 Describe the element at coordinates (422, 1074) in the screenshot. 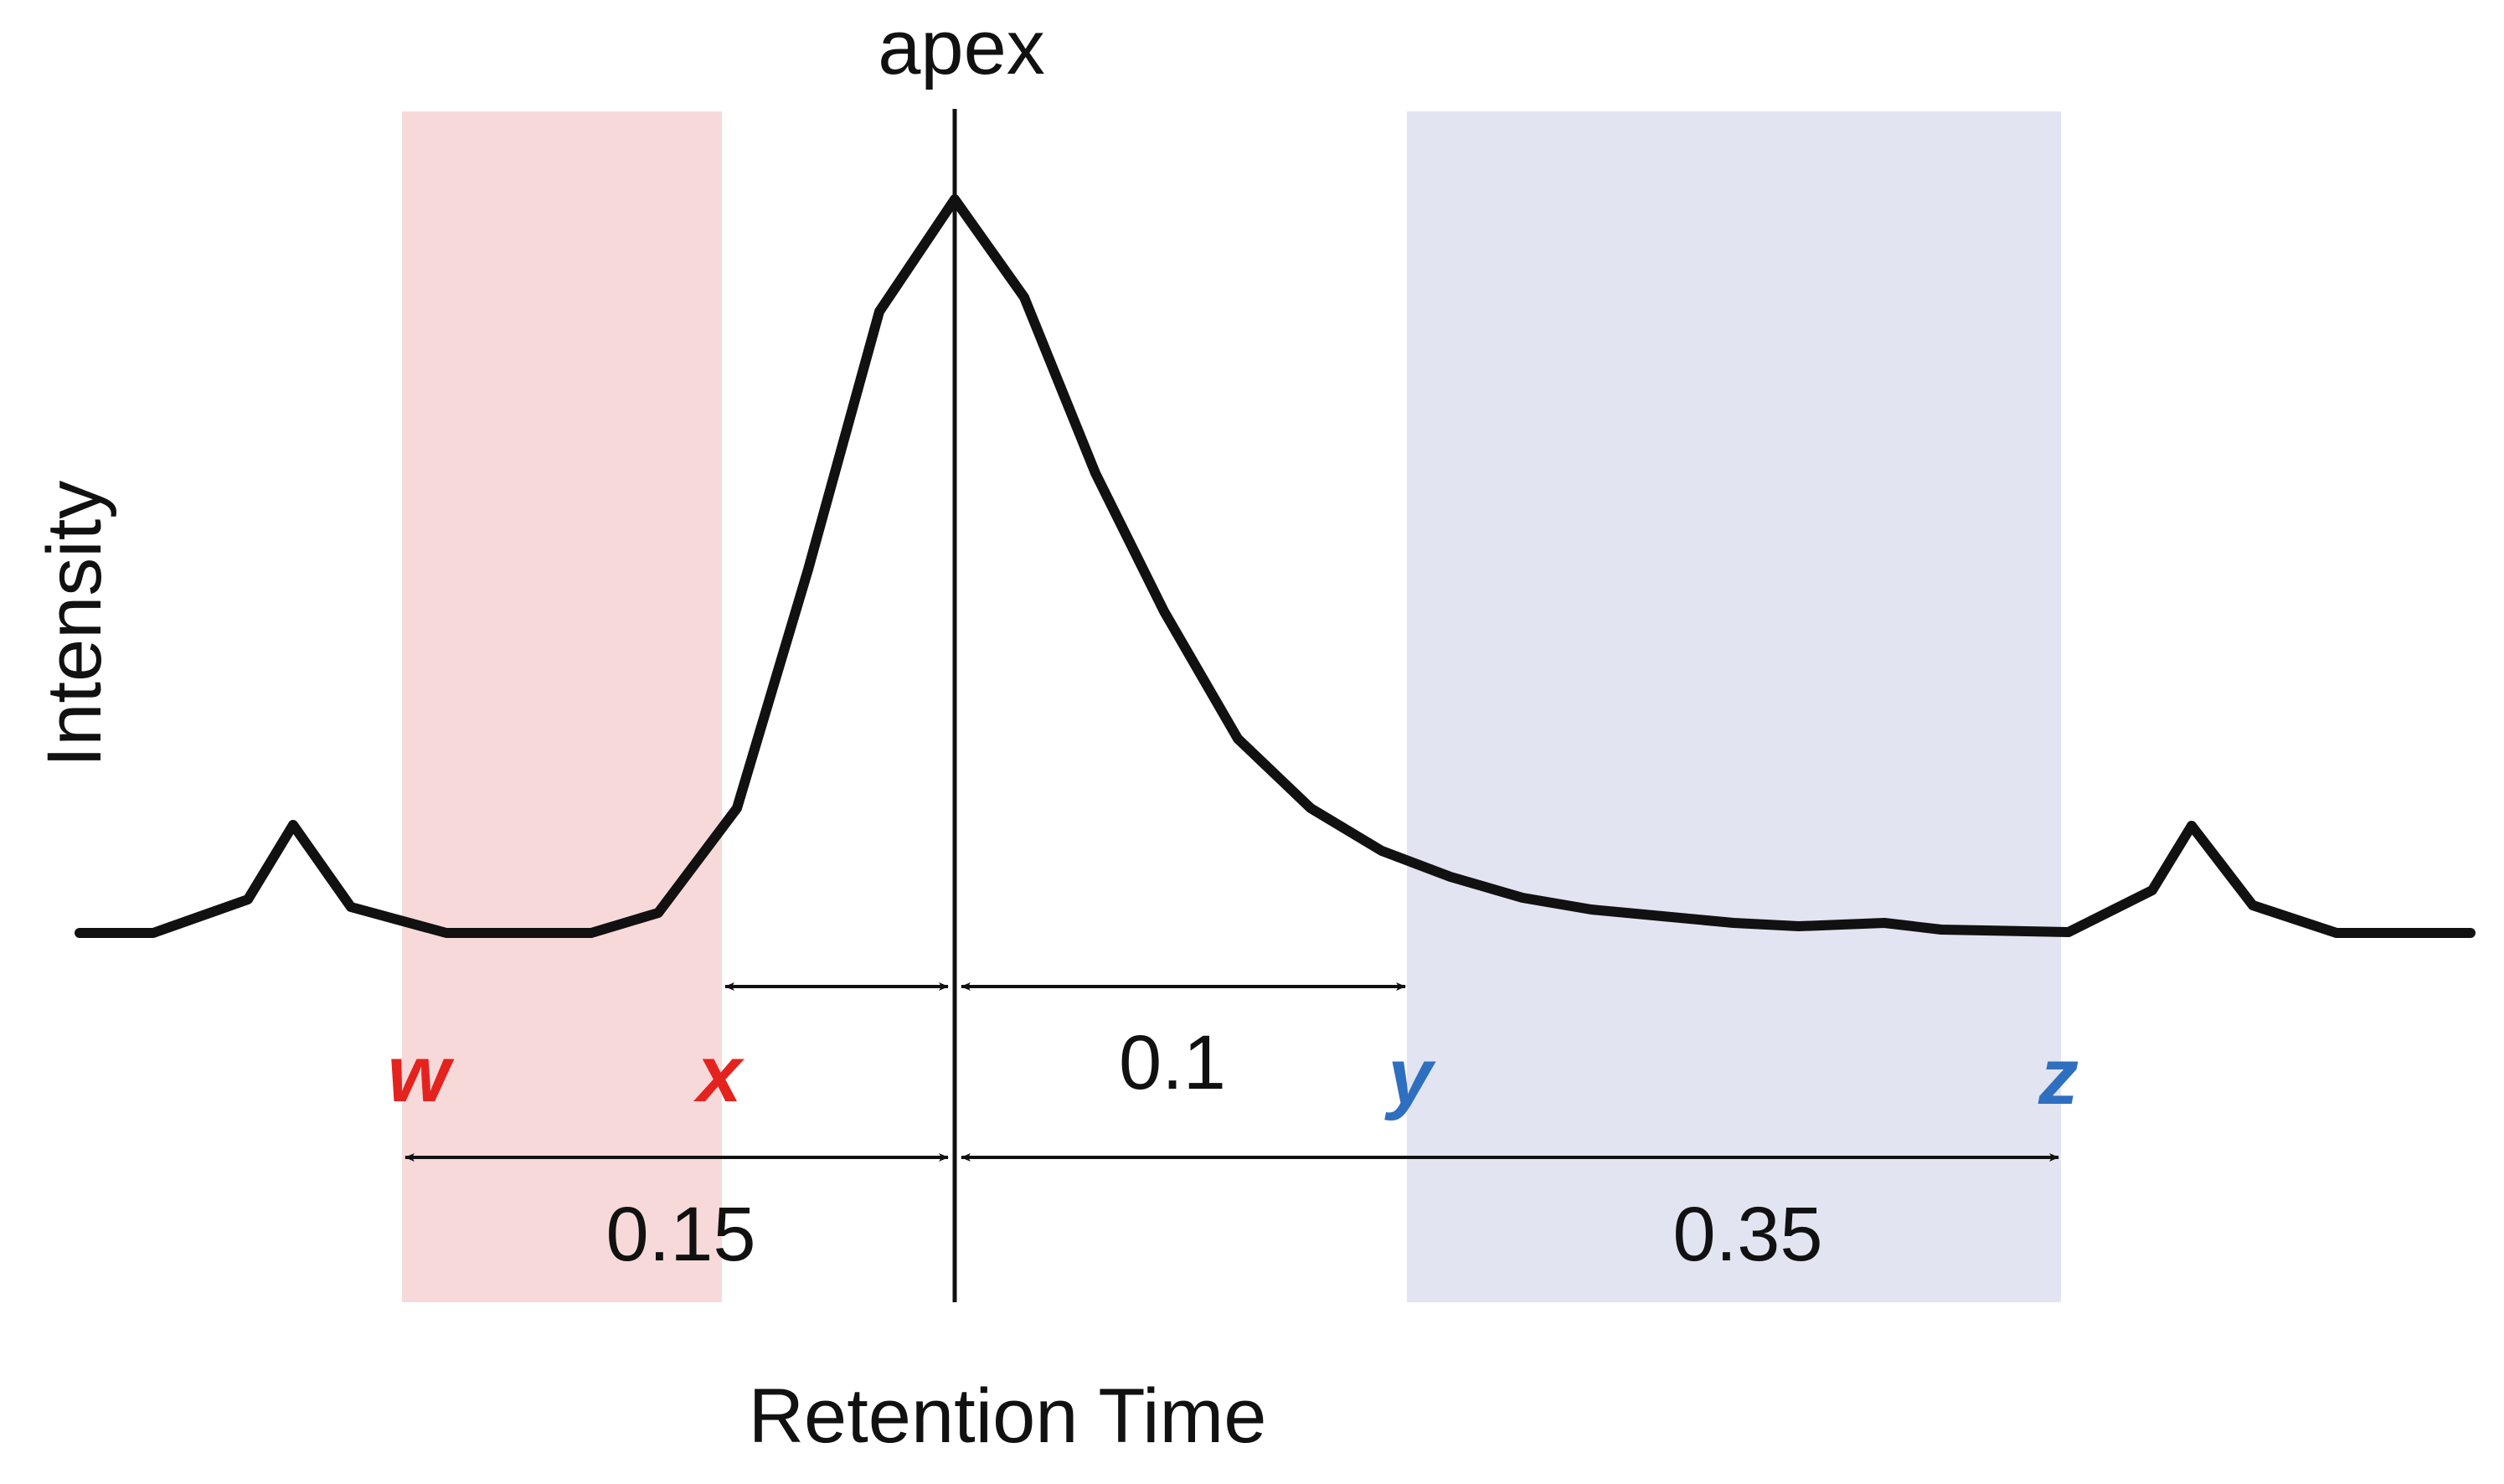

I see `point-w-label: w` at that location.